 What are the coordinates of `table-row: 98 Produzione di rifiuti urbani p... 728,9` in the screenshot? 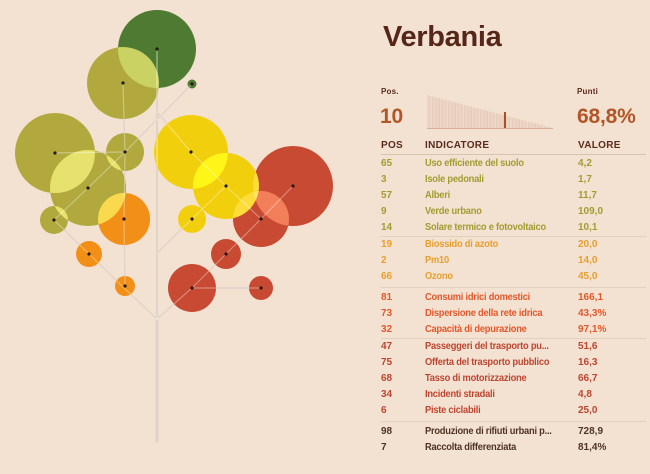 It's located at (513, 432).